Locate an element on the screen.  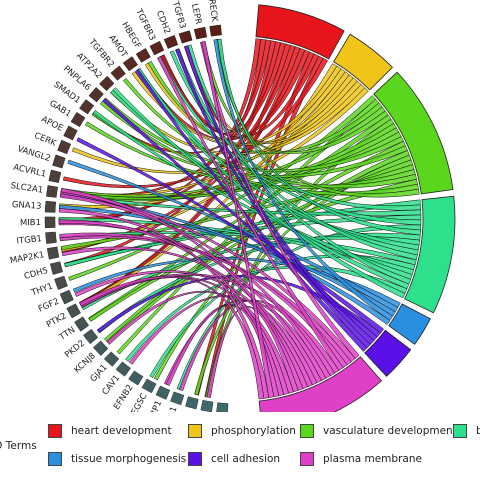
gene-label: TTN is located at coordinates (67, 334).